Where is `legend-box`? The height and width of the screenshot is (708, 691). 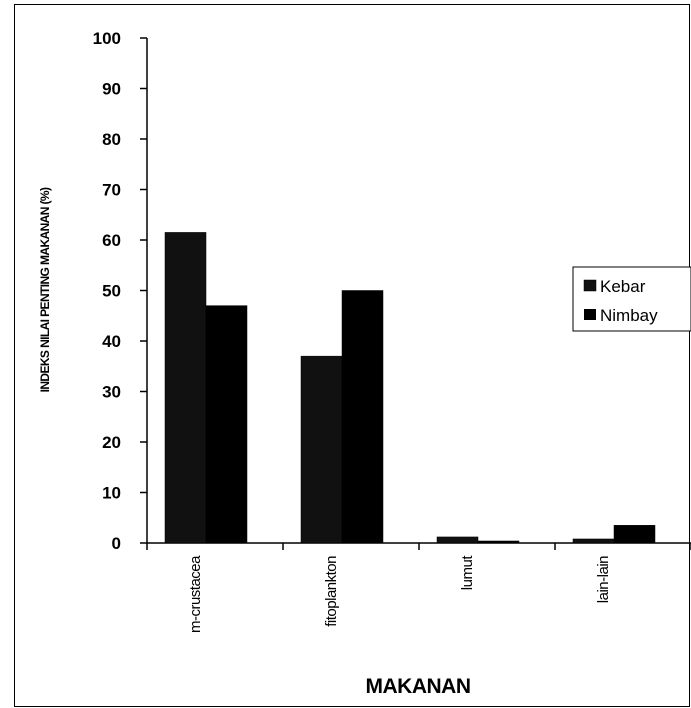 legend-box is located at coordinates (631, 299).